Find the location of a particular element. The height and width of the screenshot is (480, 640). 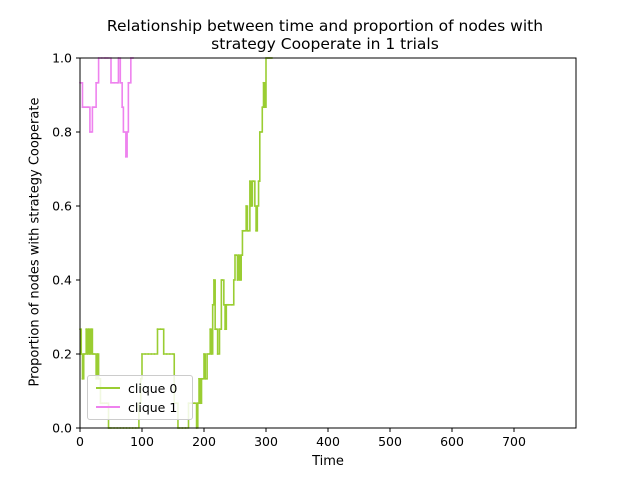

legend: clique 0 clique 1 is located at coordinates (140, 397).